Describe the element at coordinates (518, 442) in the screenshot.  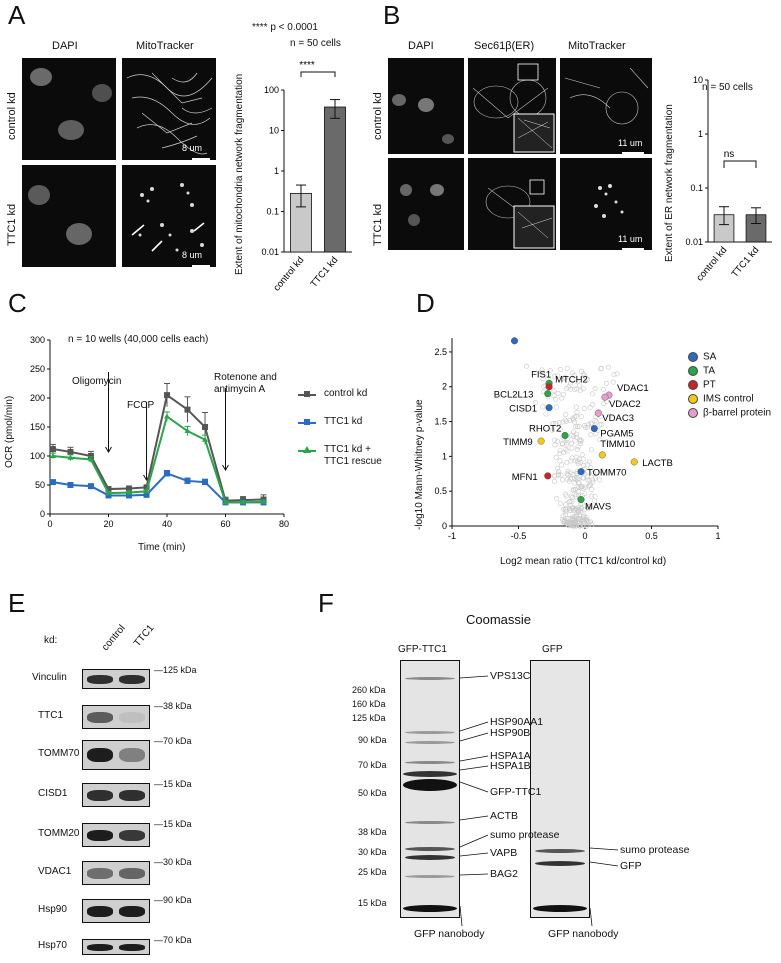
I see `scatter-label-timm9: TIMM9` at that location.